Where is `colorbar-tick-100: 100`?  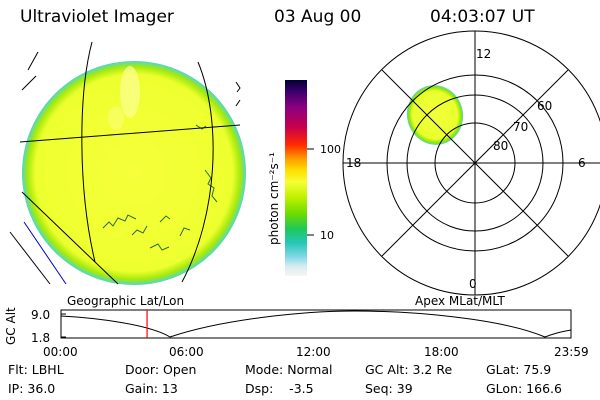
colorbar-tick-100: 100 is located at coordinates (330, 149).